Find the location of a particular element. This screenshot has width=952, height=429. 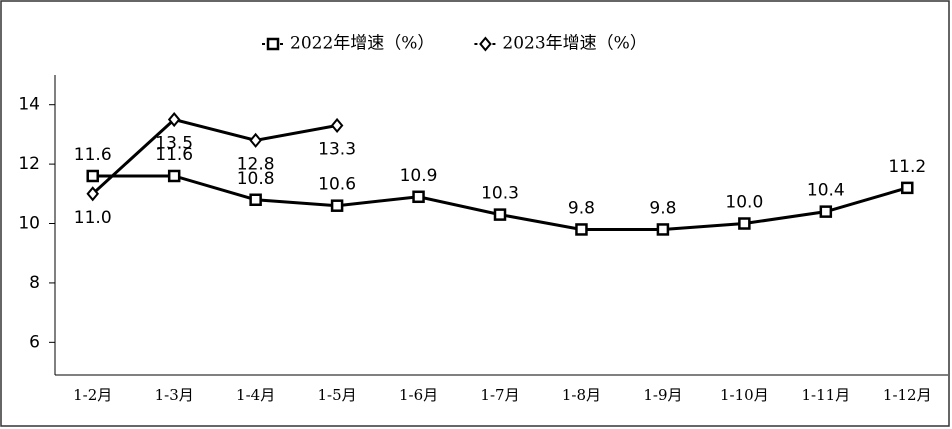

data-label: 11.2 is located at coordinates (907, 167).